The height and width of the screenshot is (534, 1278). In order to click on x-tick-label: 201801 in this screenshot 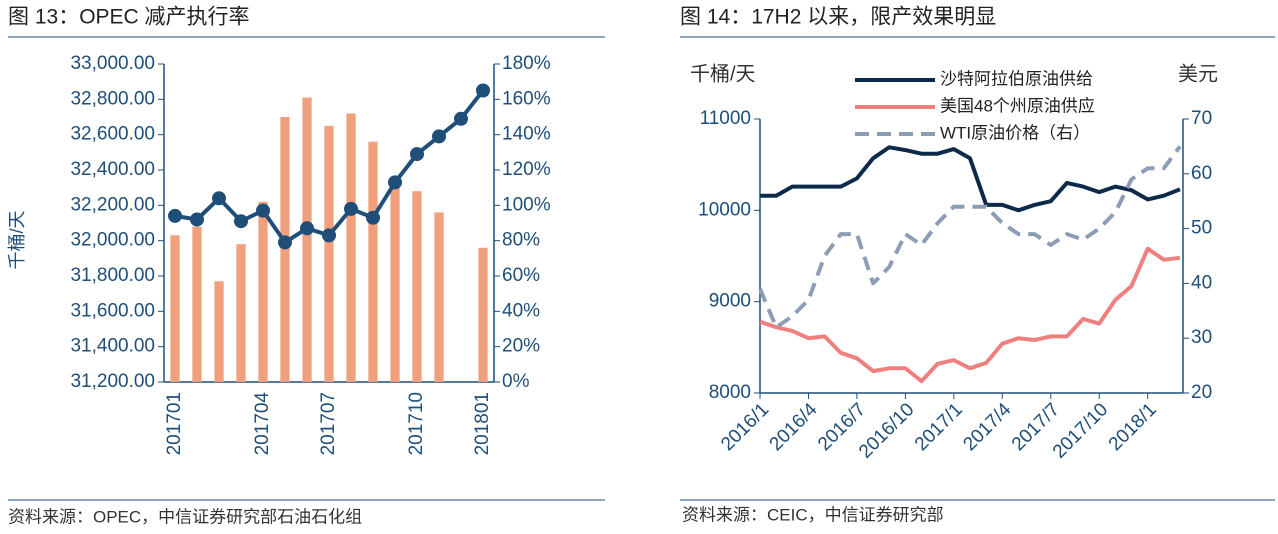, I will do `click(482, 423)`.